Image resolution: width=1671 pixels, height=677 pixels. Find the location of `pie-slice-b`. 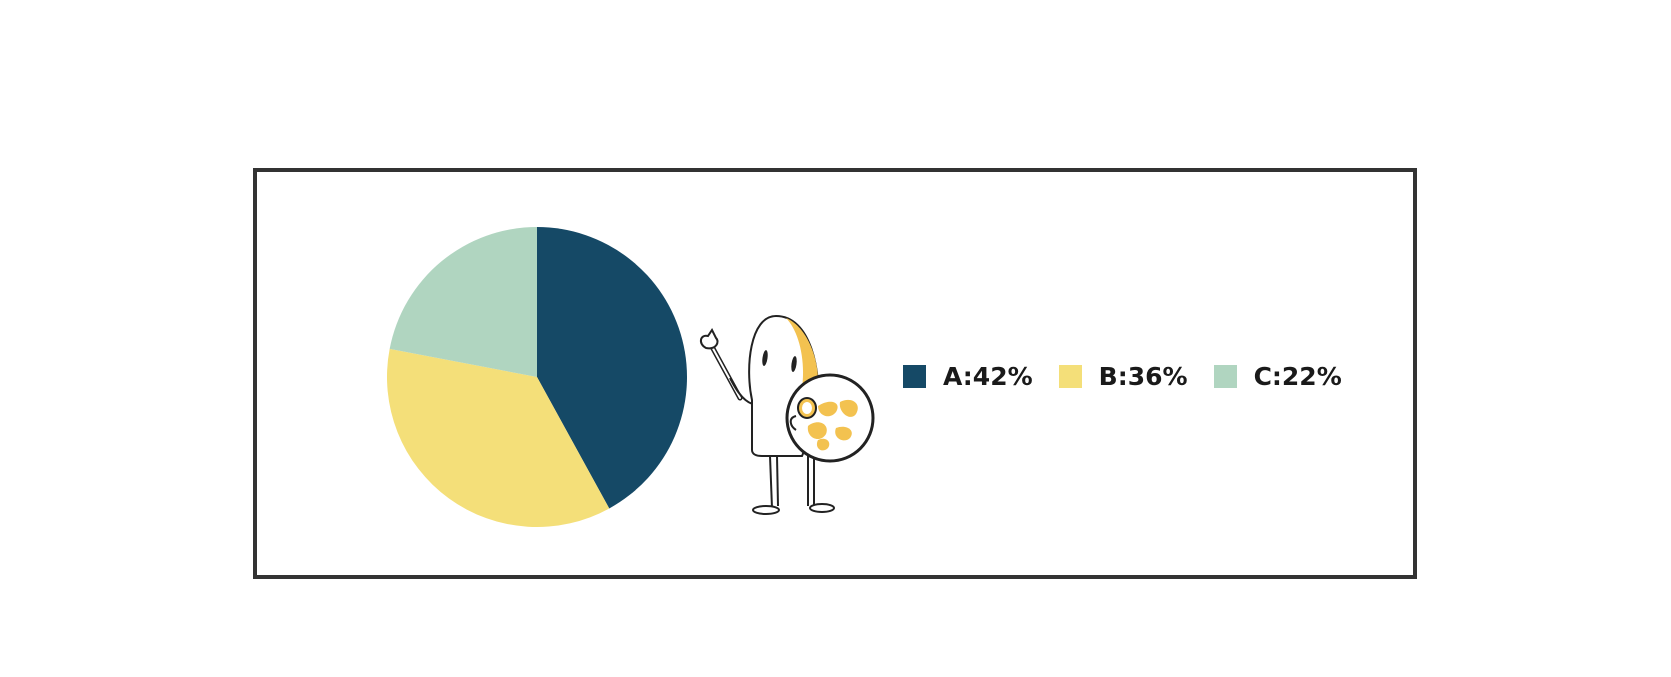

pie-slice-b is located at coordinates (498, 438).